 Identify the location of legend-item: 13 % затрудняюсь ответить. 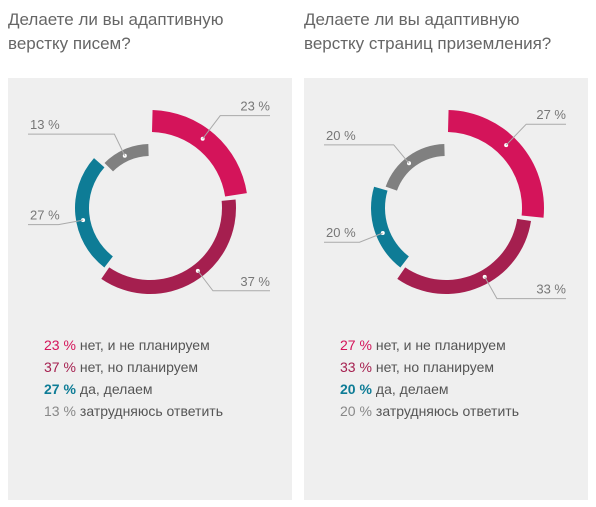
(133, 411).